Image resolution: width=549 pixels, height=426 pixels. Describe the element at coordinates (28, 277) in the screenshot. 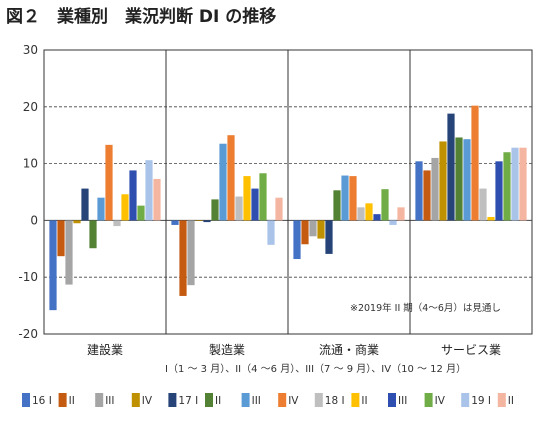

I see `y-tick-label: -10` at that location.